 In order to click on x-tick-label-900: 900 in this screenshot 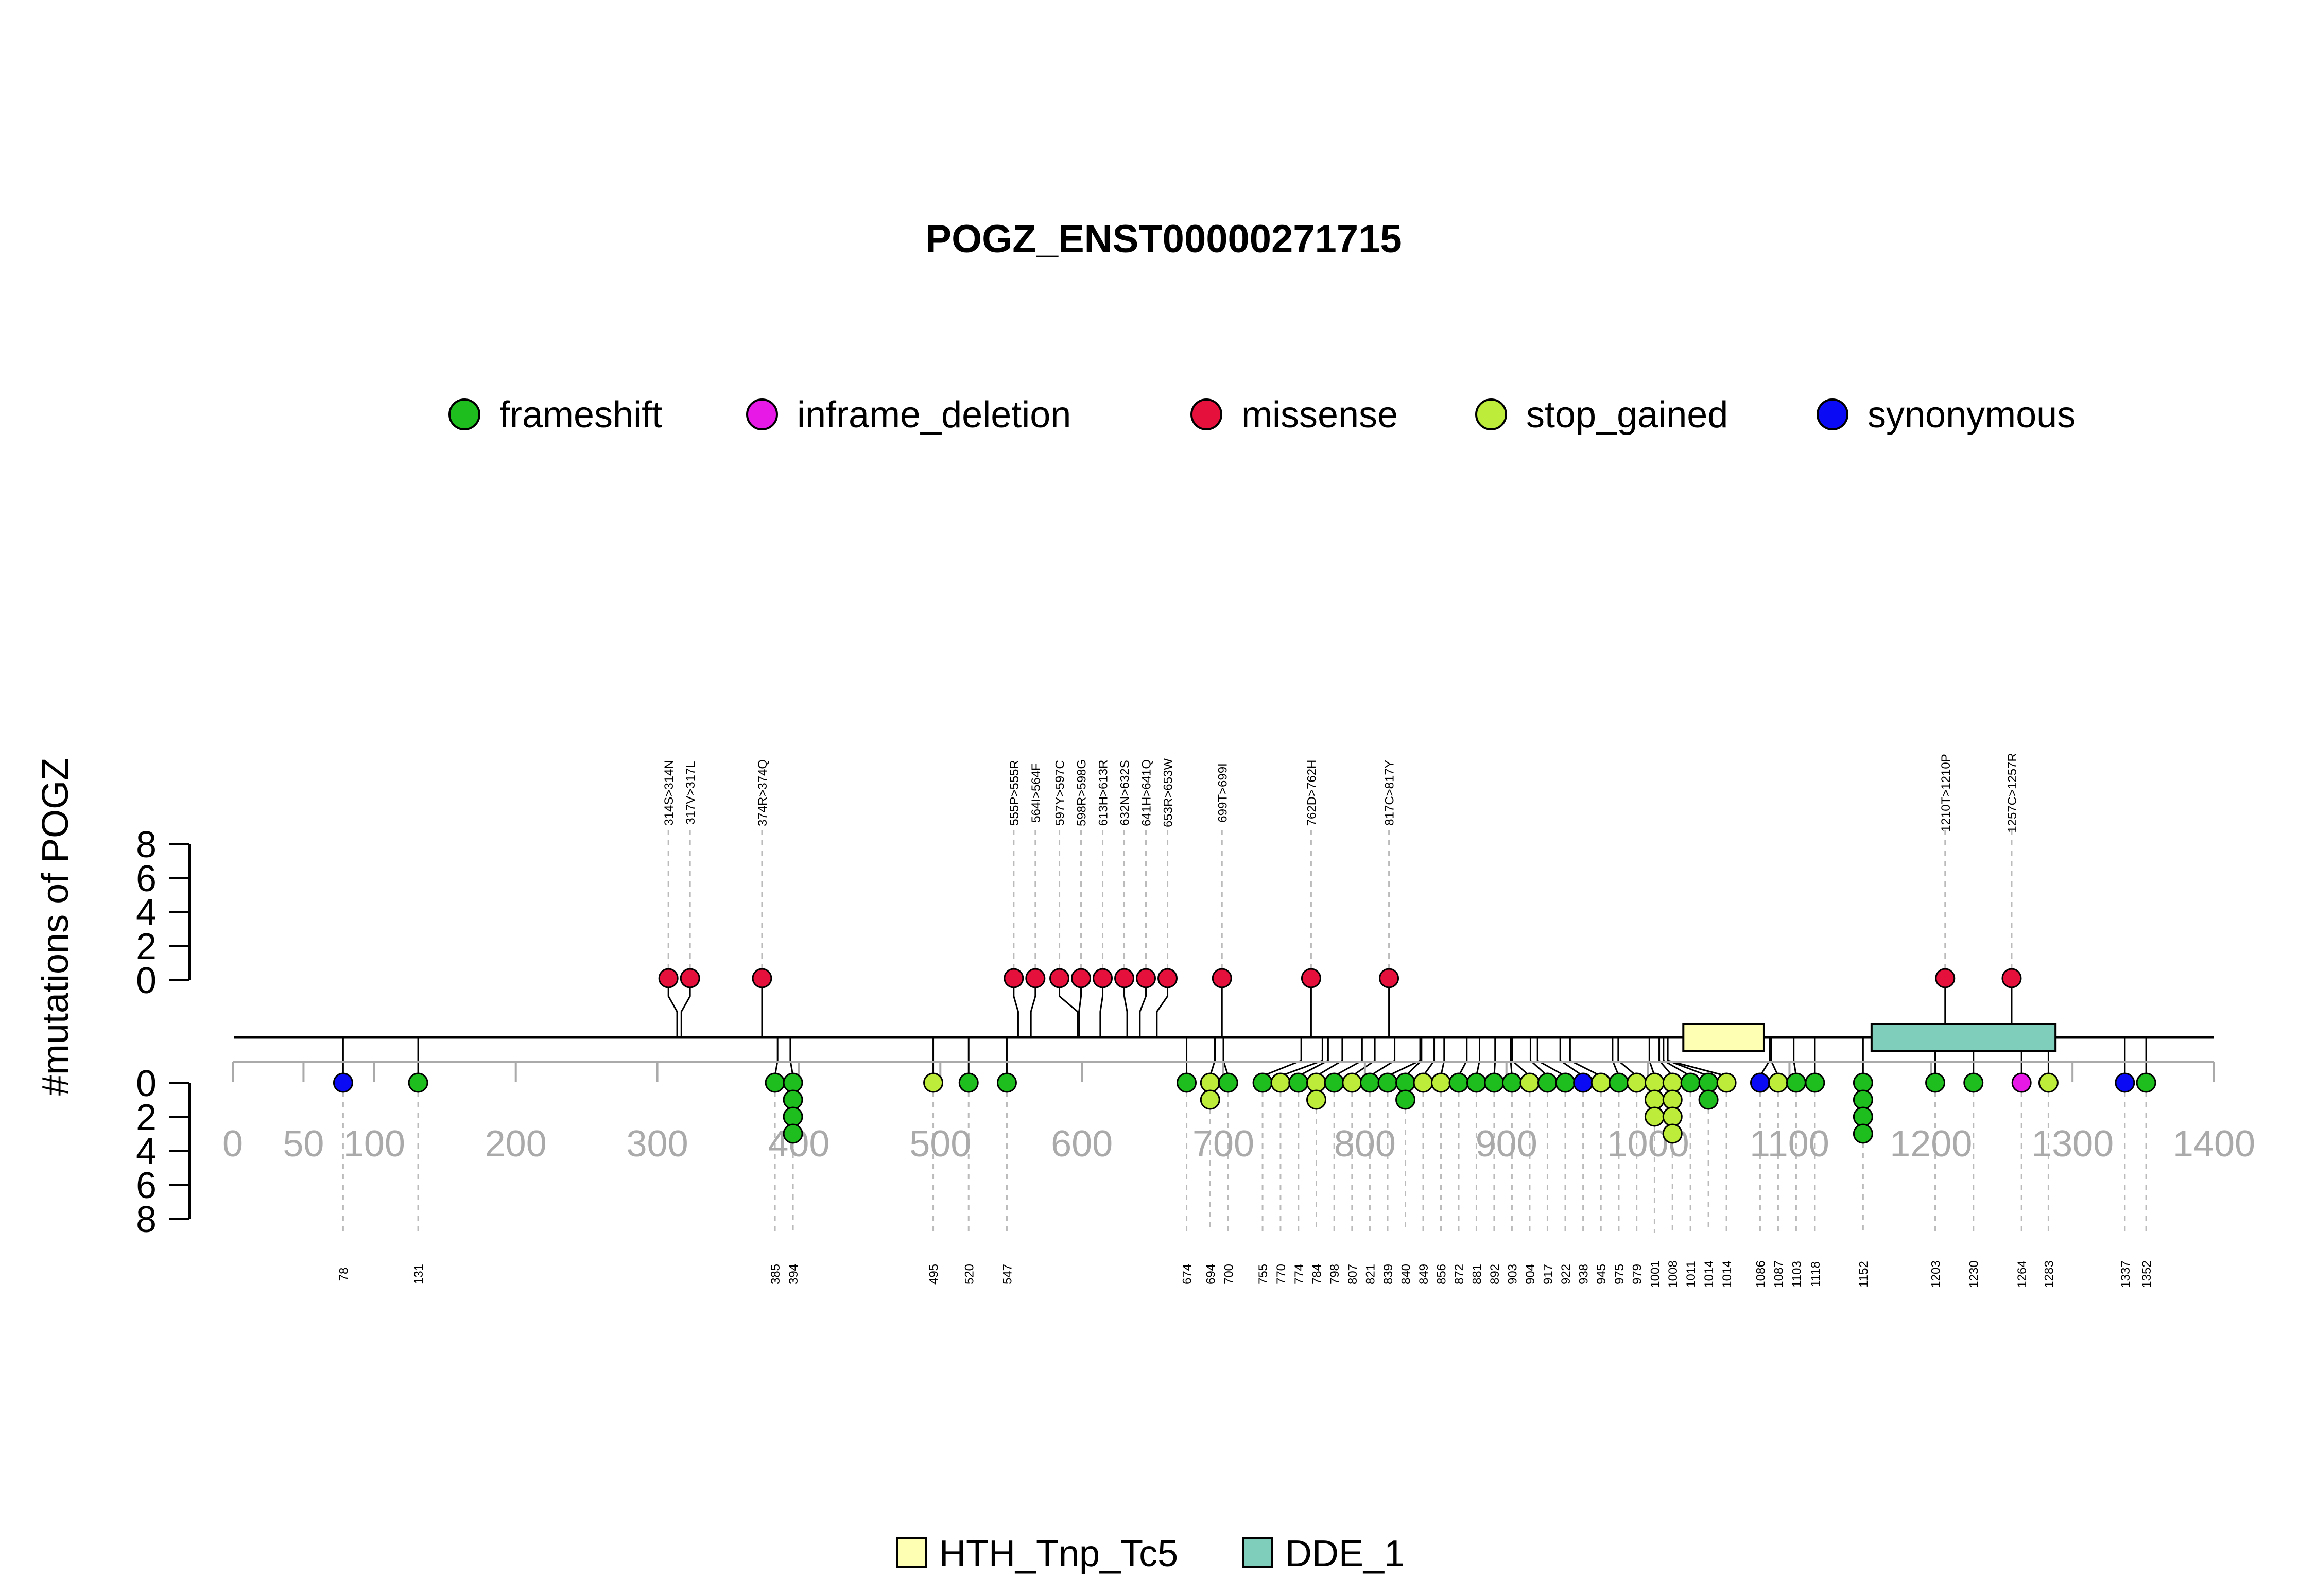, I will do `click(1506, 1144)`.